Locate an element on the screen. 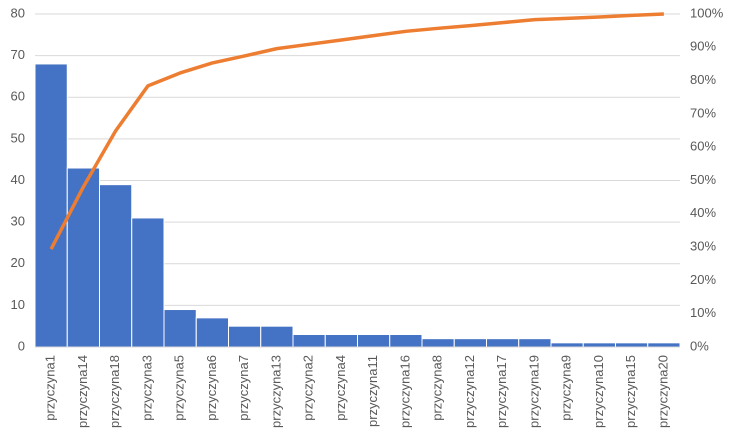 The image size is (732, 443). x-tick-label: przyczyna8 is located at coordinates (437, 388).